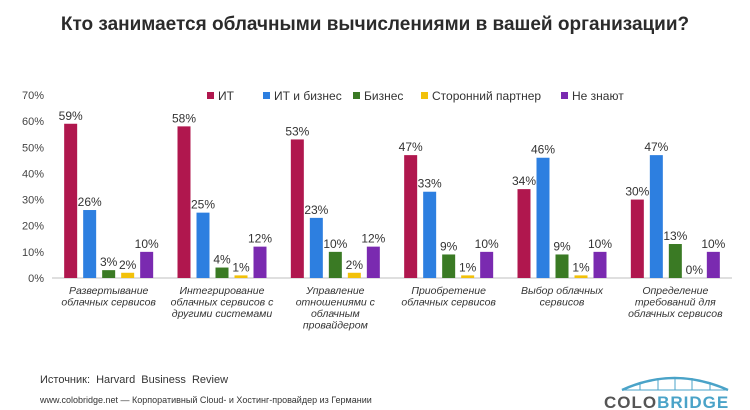  What do you see at coordinates (543, 150) in the screenshot?
I see `data-label: 46%` at bounding box center [543, 150].